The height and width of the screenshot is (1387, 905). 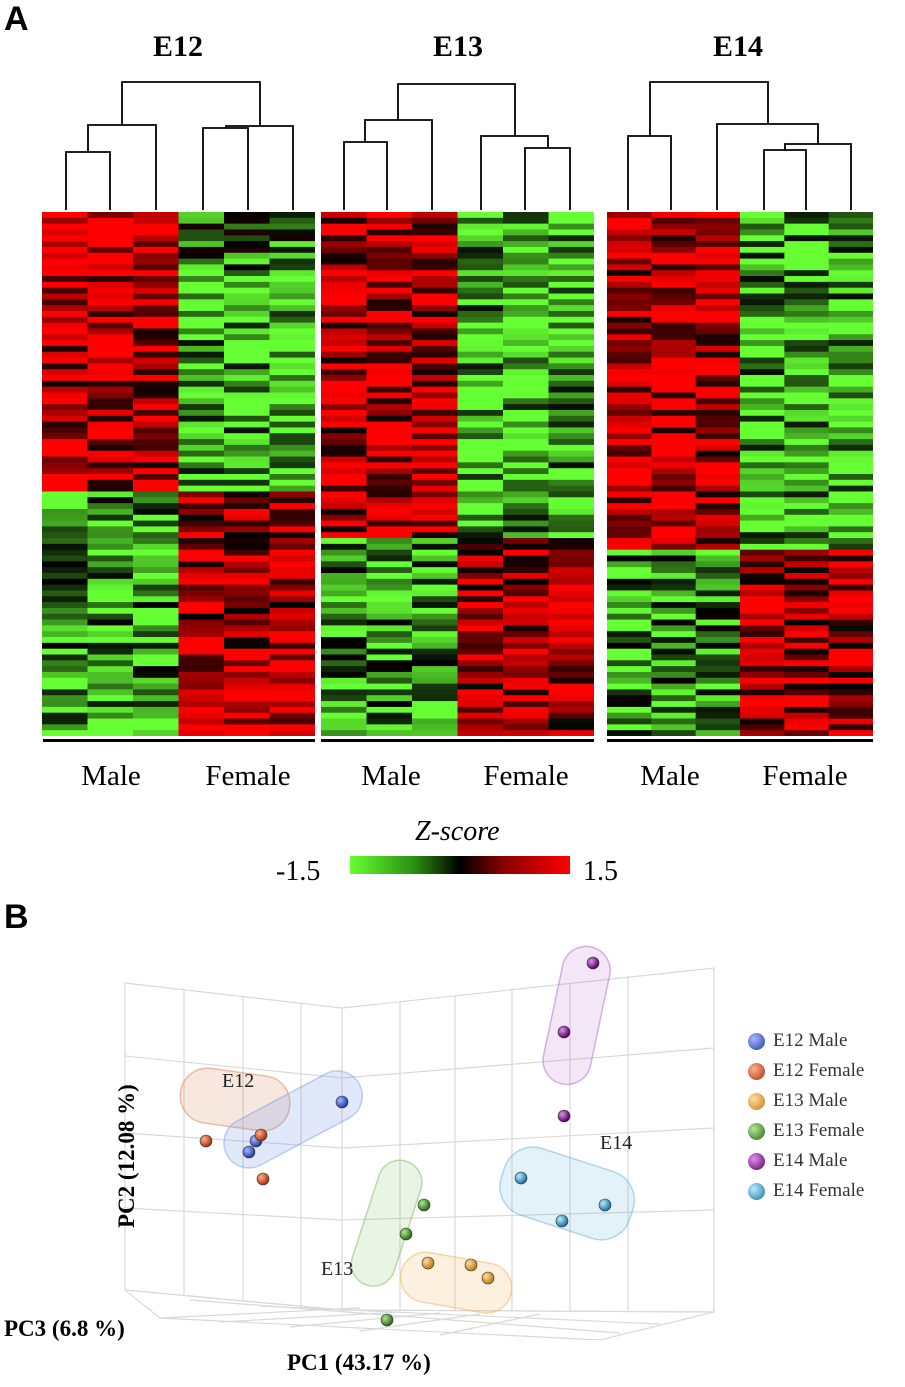 What do you see at coordinates (457, 831) in the screenshot?
I see `colorbar-title: Z-score` at bounding box center [457, 831].